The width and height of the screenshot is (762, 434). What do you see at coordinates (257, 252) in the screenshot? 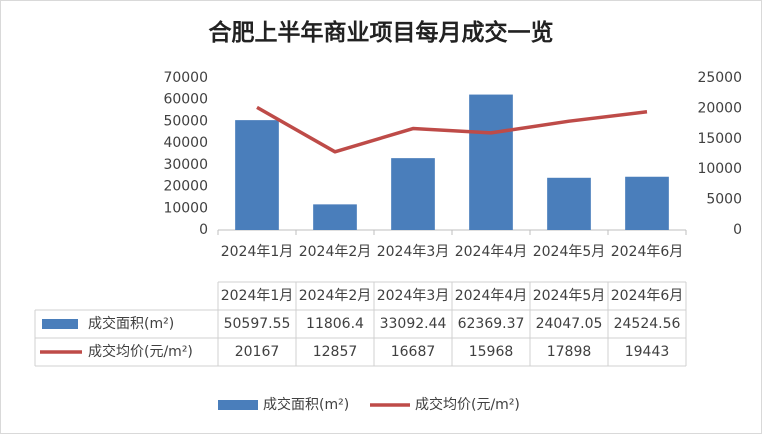
I see `x-tick-label: 2024年1月` at bounding box center [257, 252].